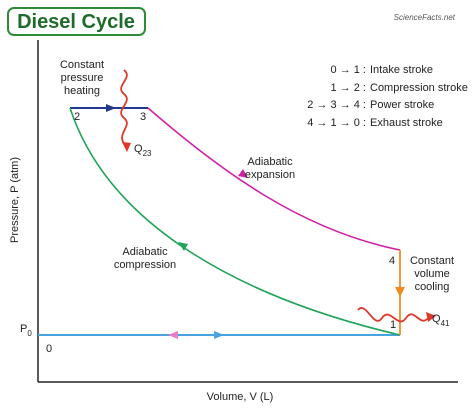 This screenshot has width=474, height=417. What do you see at coordinates (419, 88) in the screenshot?
I see `legend-label: Compression stroke` at bounding box center [419, 88].